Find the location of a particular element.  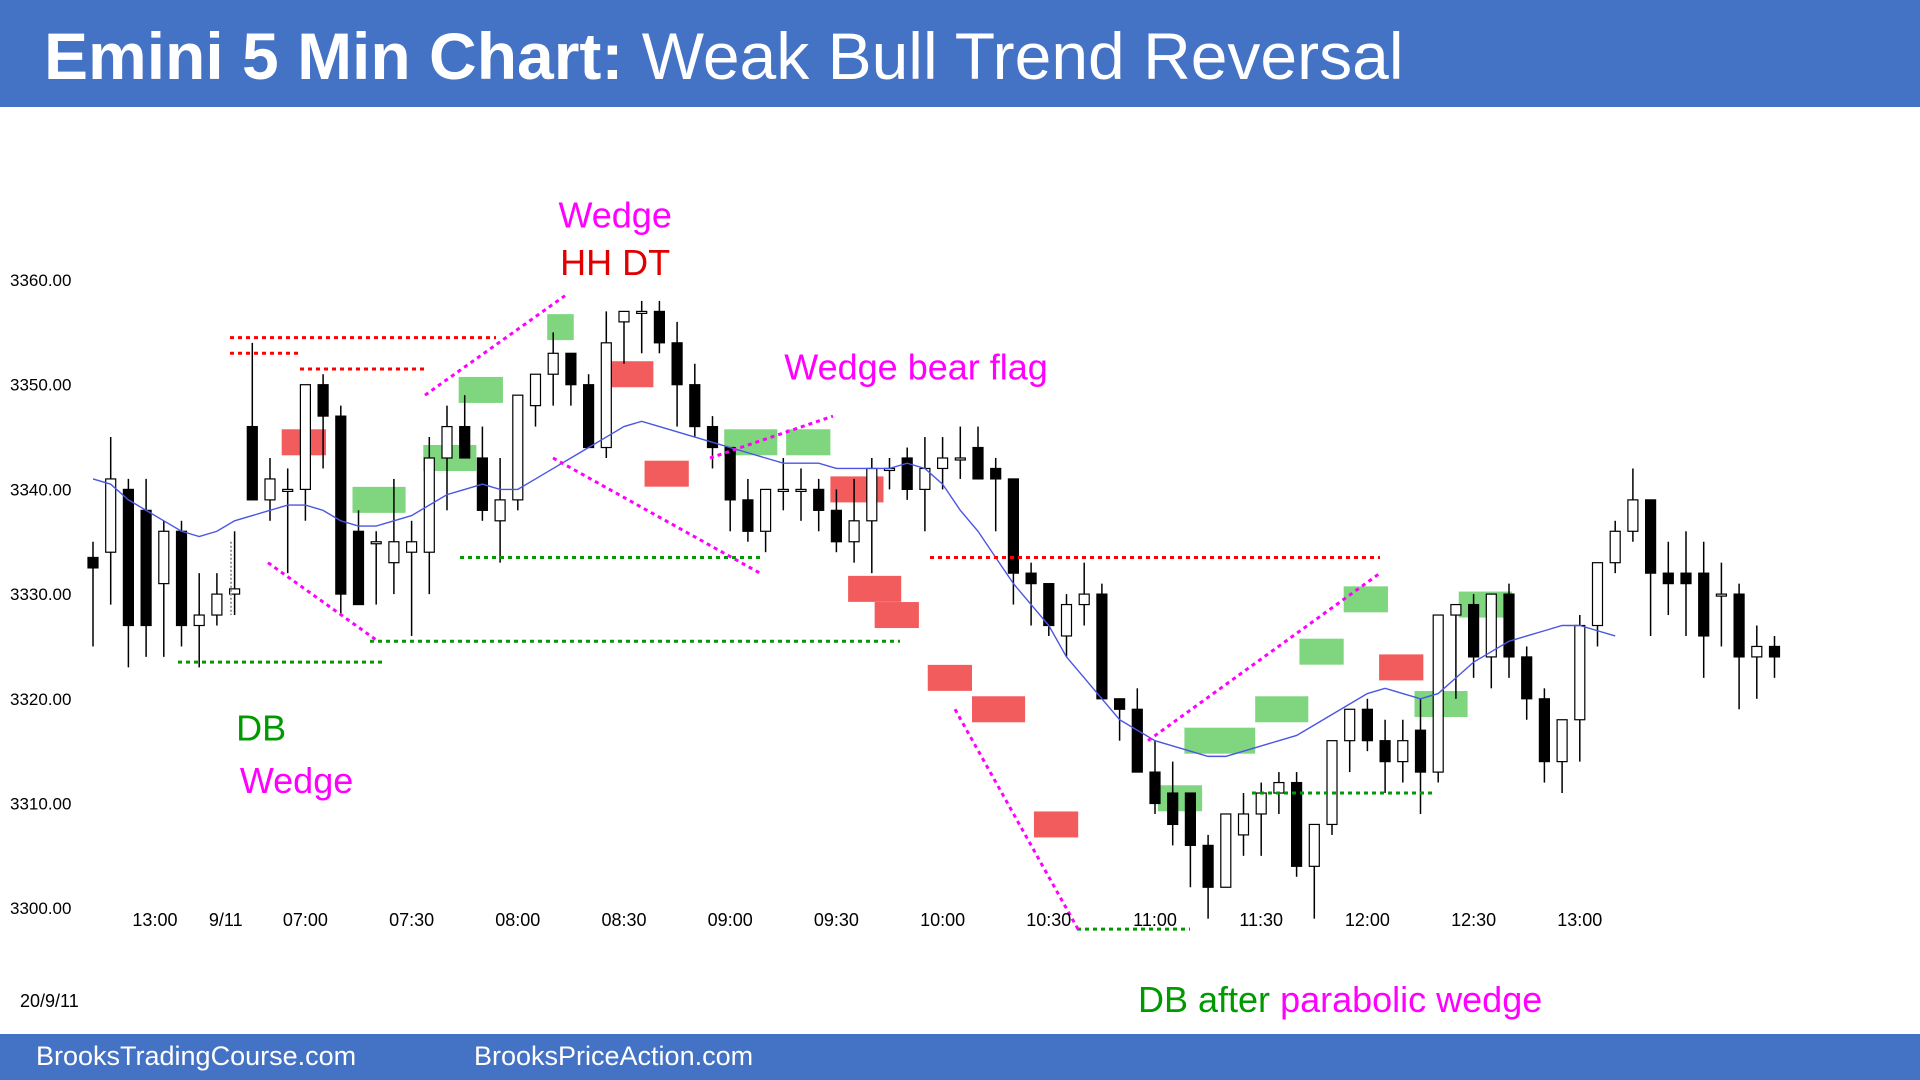

title-rest: Weak Bull Trend Reversal is located at coordinates (1022, 56).